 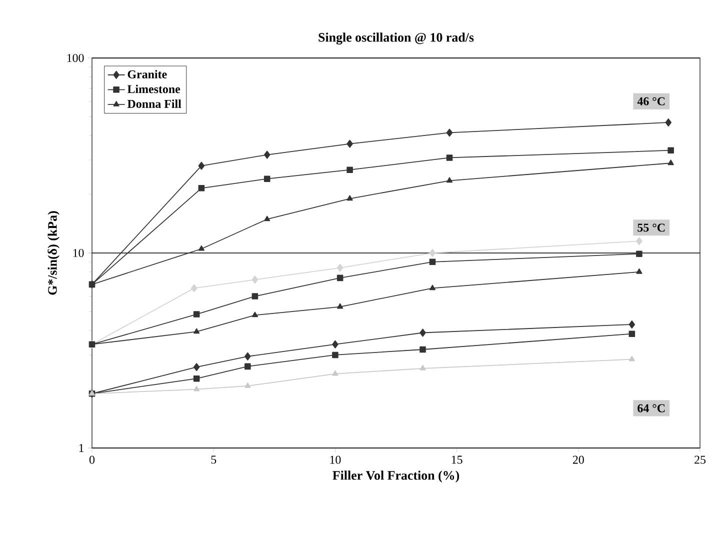 What do you see at coordinates (154, 104) in the screenshot?
I see `legend-label: Donna Fill` at bounding box center [154, 104].